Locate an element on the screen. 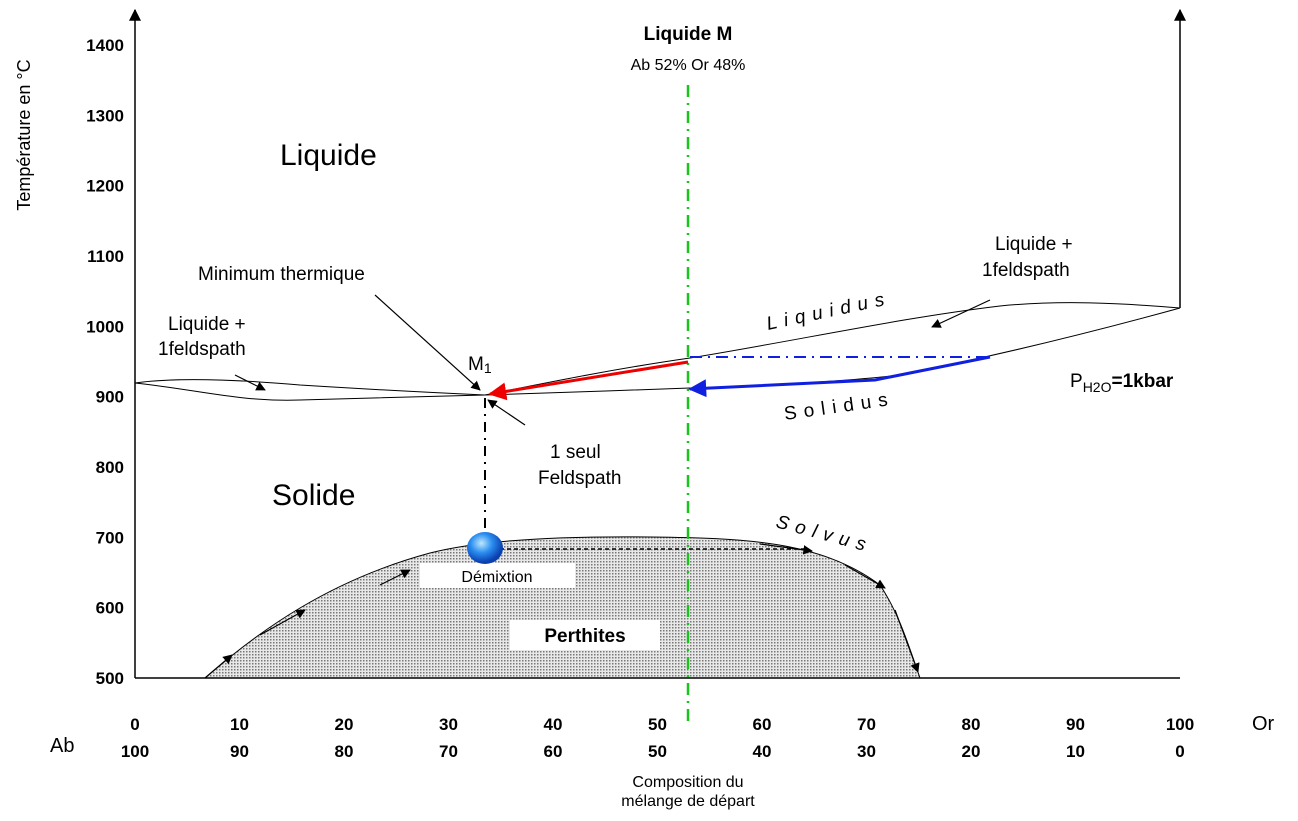 The height and width of the screenshot is (821, 1298). y-tick-label: 1200 is located at coordinates (105, 186).